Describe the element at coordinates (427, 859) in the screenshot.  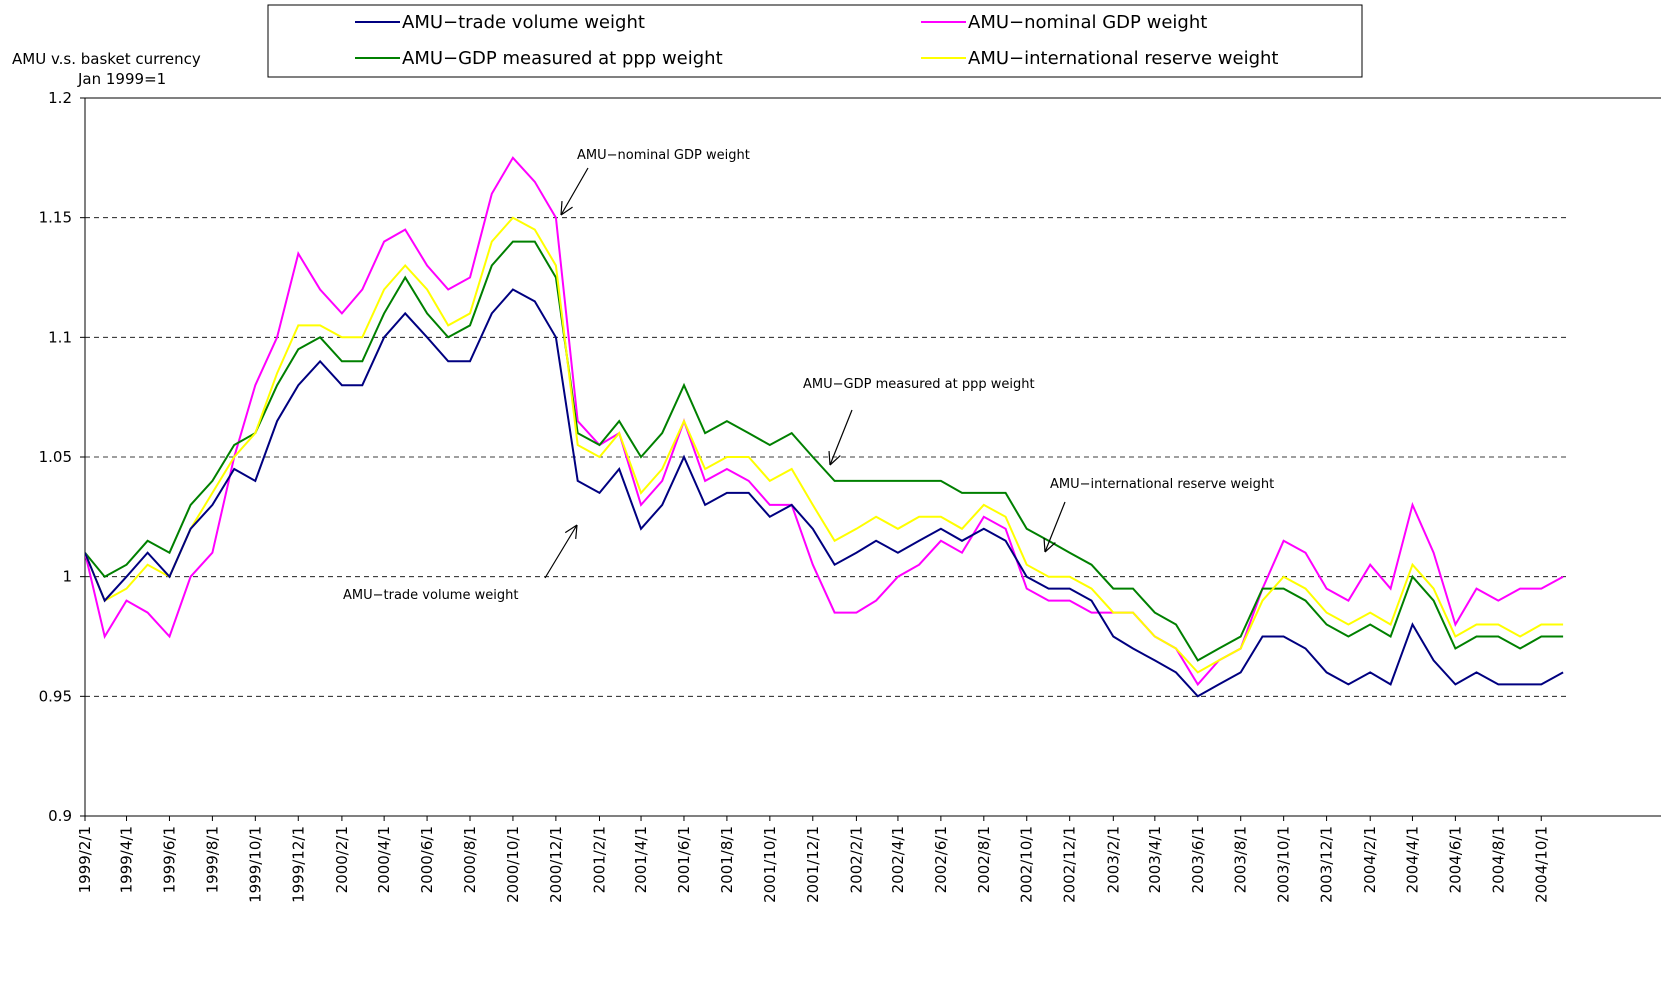
I see `x-tick-label: 2000/6/1` at that location.